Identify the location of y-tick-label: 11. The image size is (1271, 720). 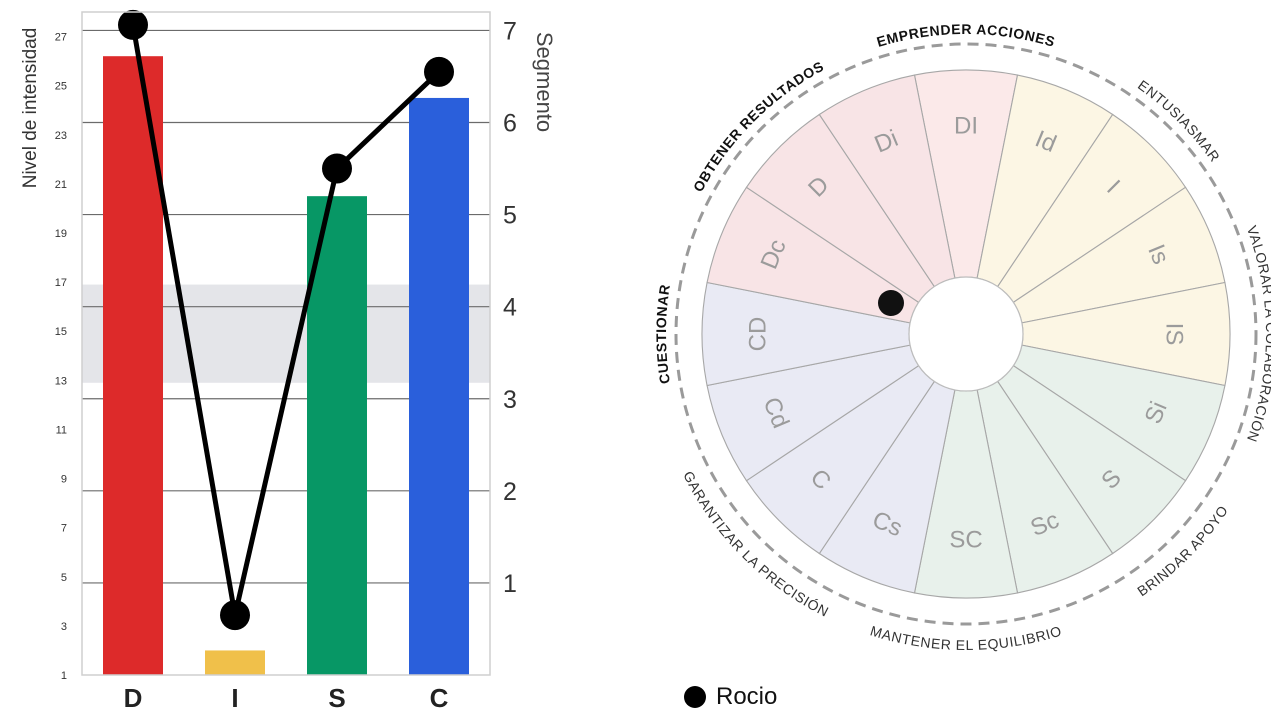
(61, 430).